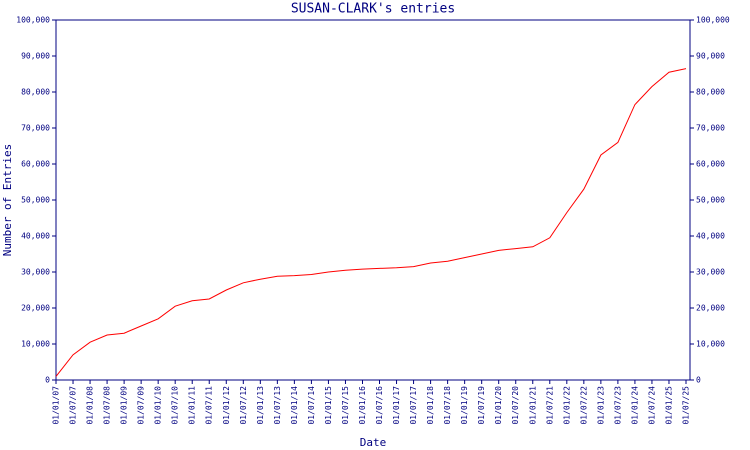 The height and width of the screenshot is (450, 750). Describe the element at coordinates (175, 405) in the screenshot. I see `x-tick-label: 01/07/10` at that location.